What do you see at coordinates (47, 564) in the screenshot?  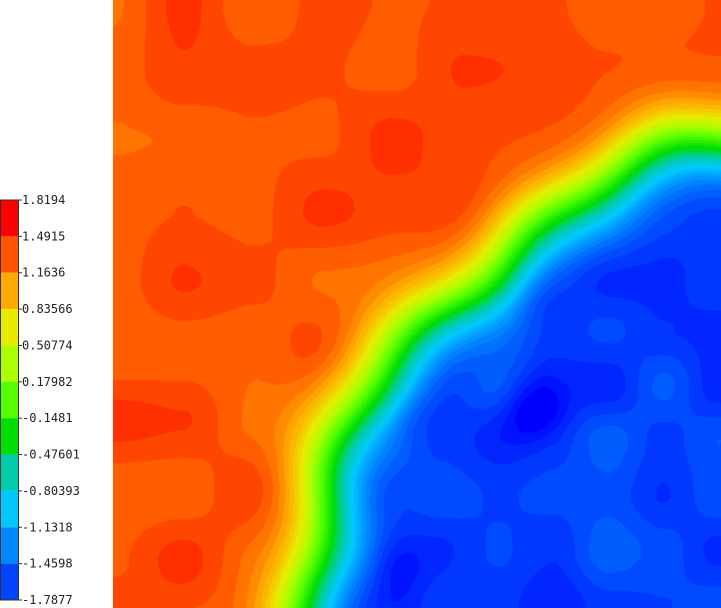 I see `colorbar-tick-label: -1.4598` at bounding box center [47, 564].